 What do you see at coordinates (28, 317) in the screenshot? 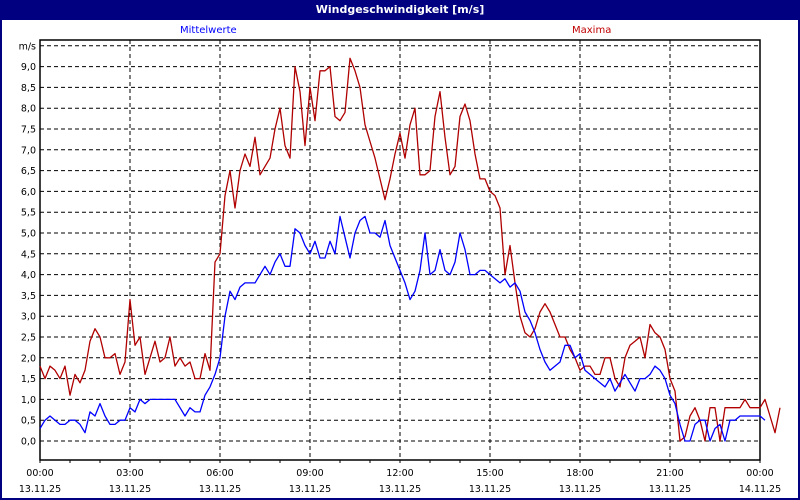
I see `y-tick-label: 3,0` at bounding box center [28, 317].